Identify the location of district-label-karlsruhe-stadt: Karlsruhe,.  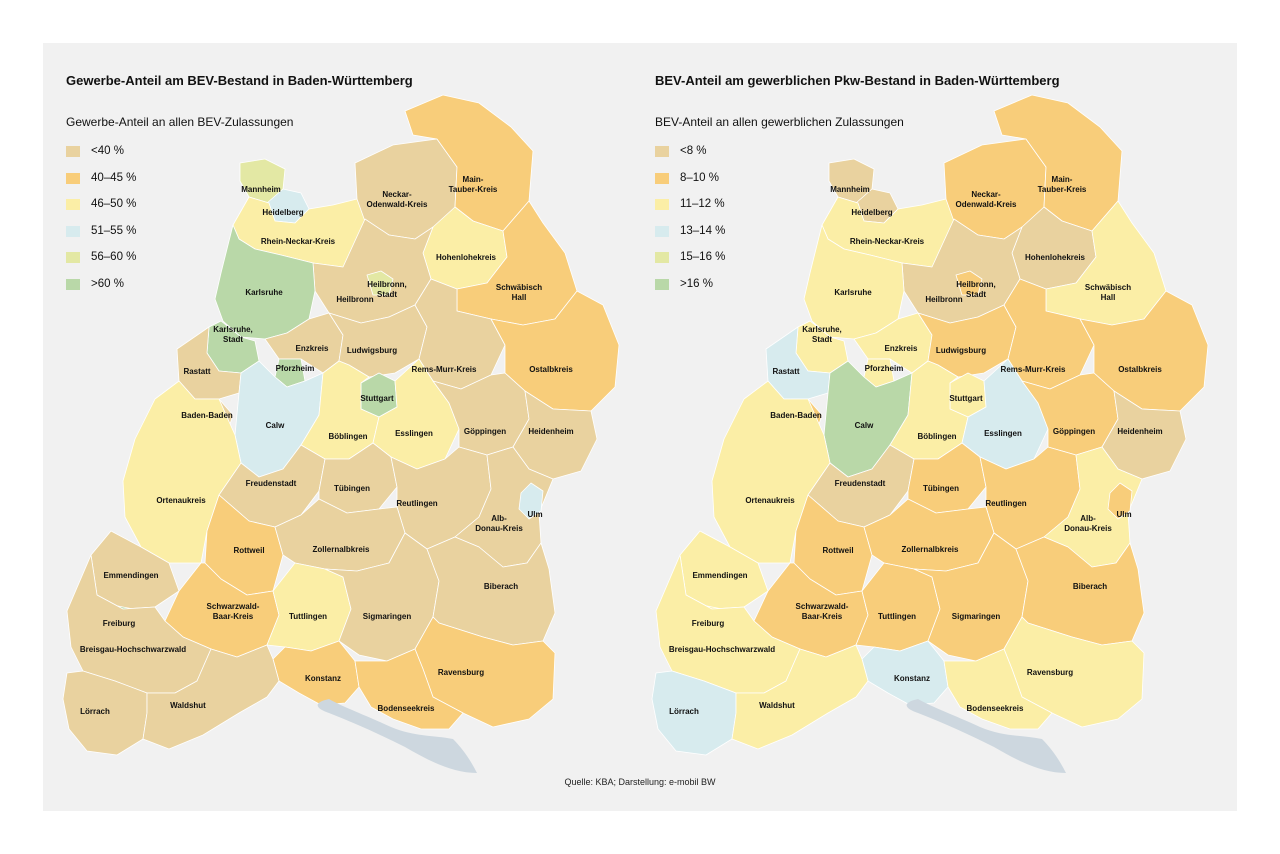
(233, 329).